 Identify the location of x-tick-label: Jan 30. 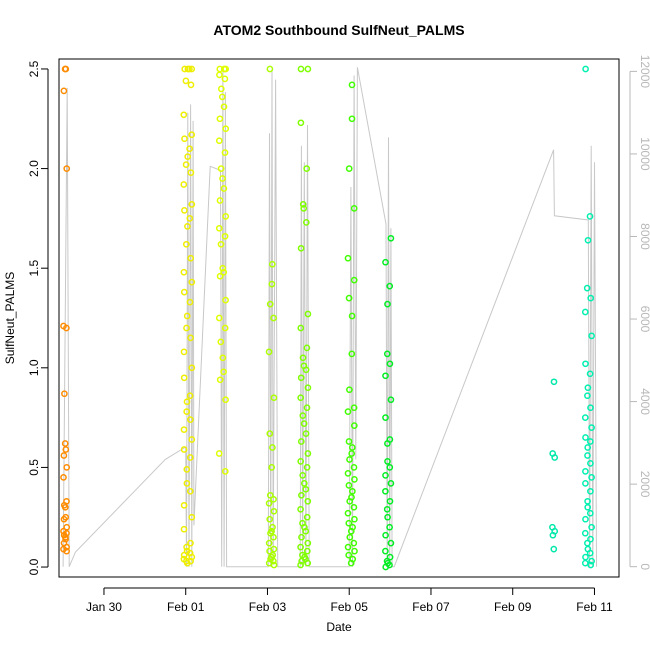
(104, 607).